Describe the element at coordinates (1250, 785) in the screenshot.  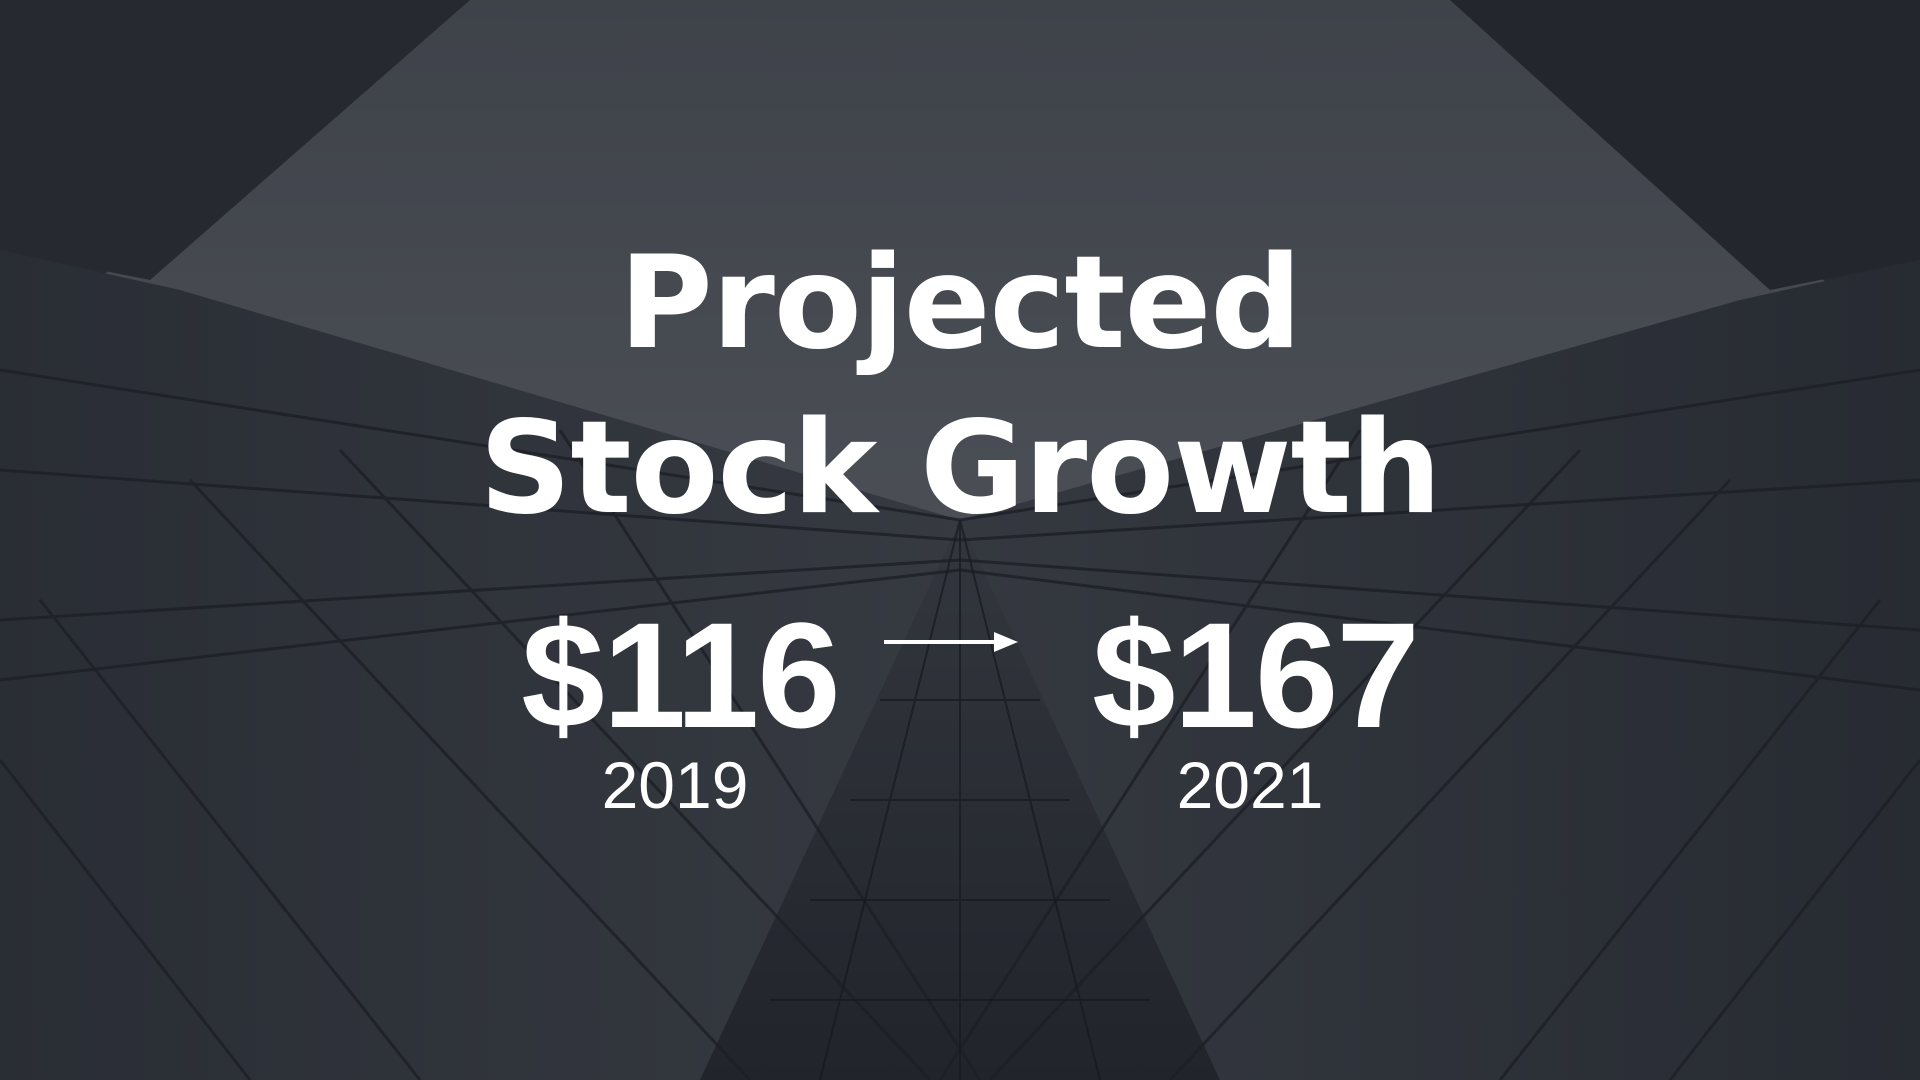
I see `end-year: 2021` at that location.